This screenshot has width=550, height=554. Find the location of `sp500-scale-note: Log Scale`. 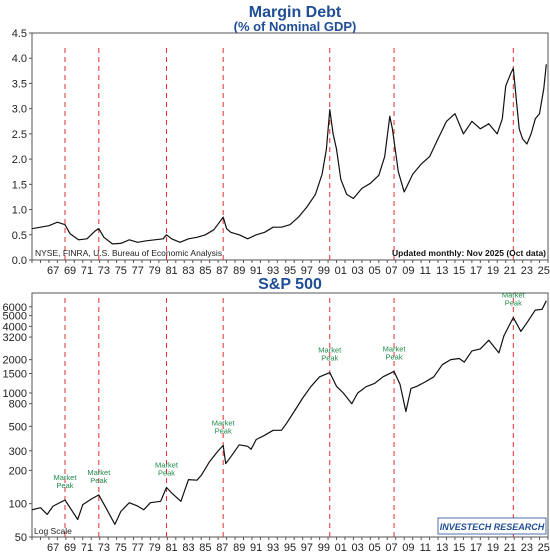

sp500-scale-note: Log Scale is located at coordinates (53, 531).